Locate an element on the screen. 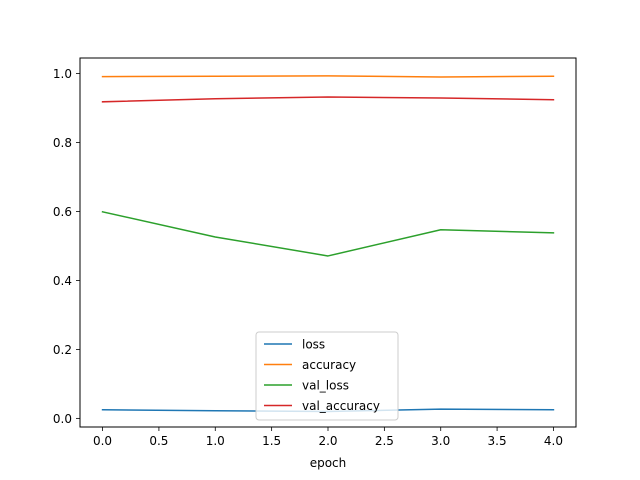  x-tick-label: 2.0 is located at coordinates (327, 441).